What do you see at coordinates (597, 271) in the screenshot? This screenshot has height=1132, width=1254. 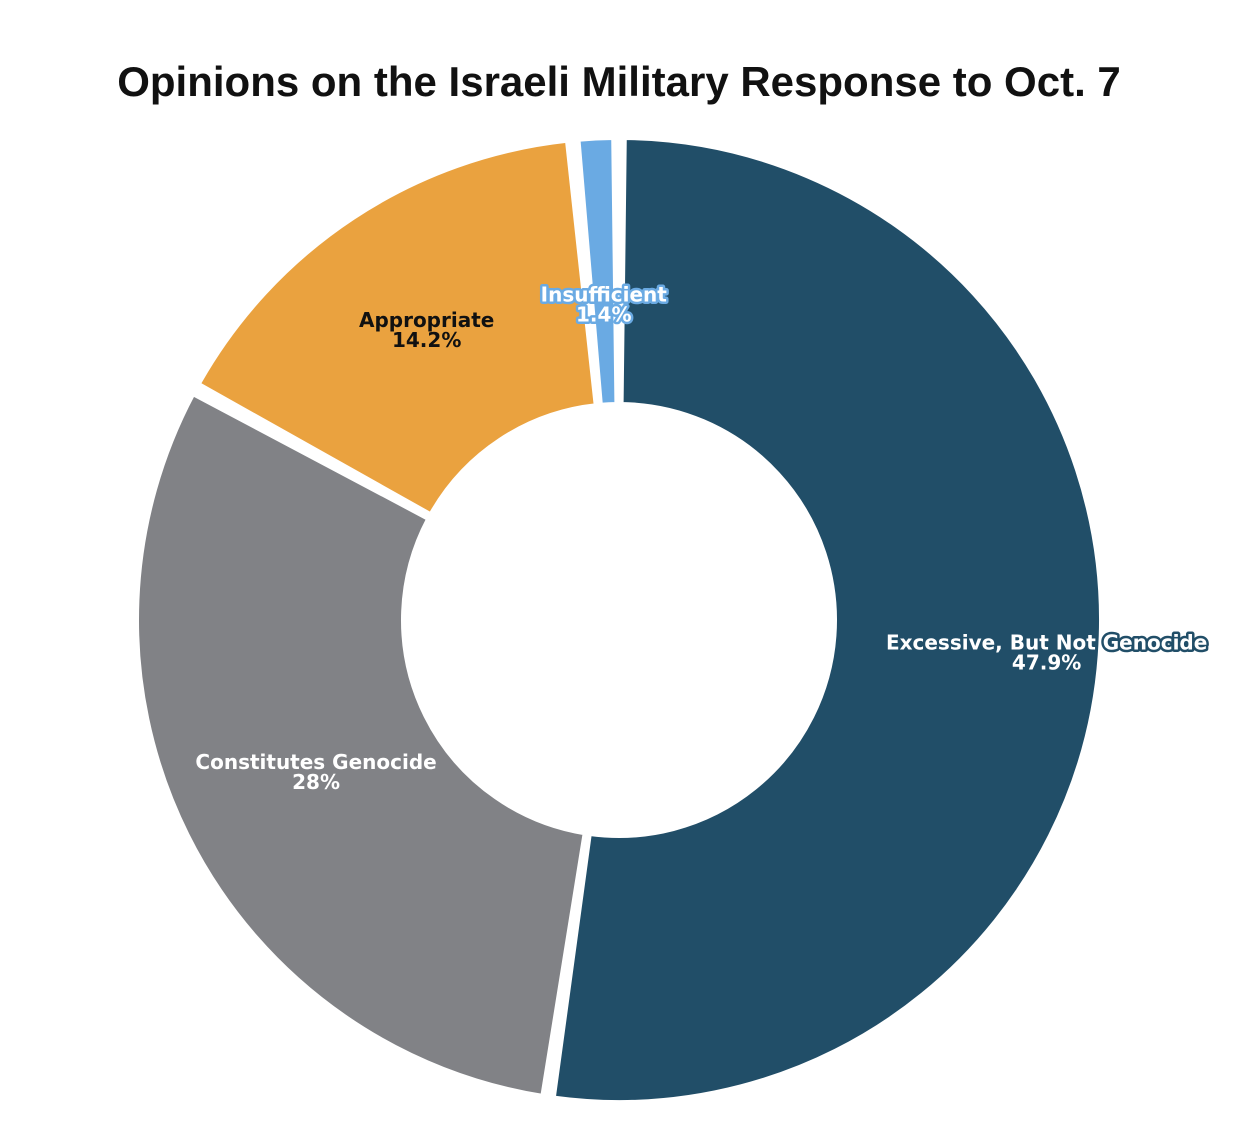 I see `slice-insufficient` at bounding box center [597, 271].